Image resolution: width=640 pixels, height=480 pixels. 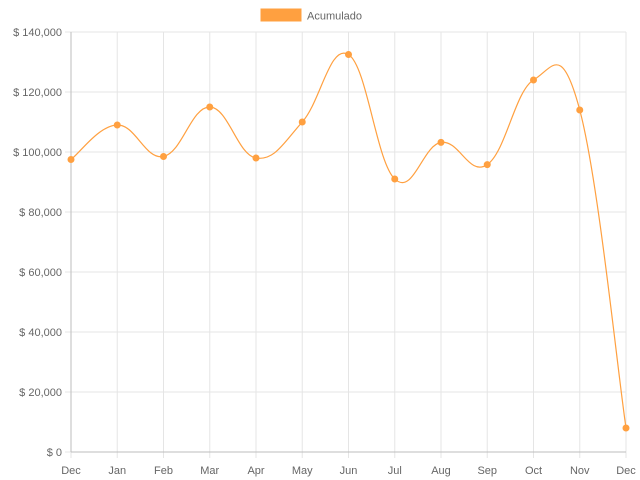 What do you see at coordinates (209, 471) in the screenshot?
I see `x-tick-label: Mar` at bounding box center [209, 471].